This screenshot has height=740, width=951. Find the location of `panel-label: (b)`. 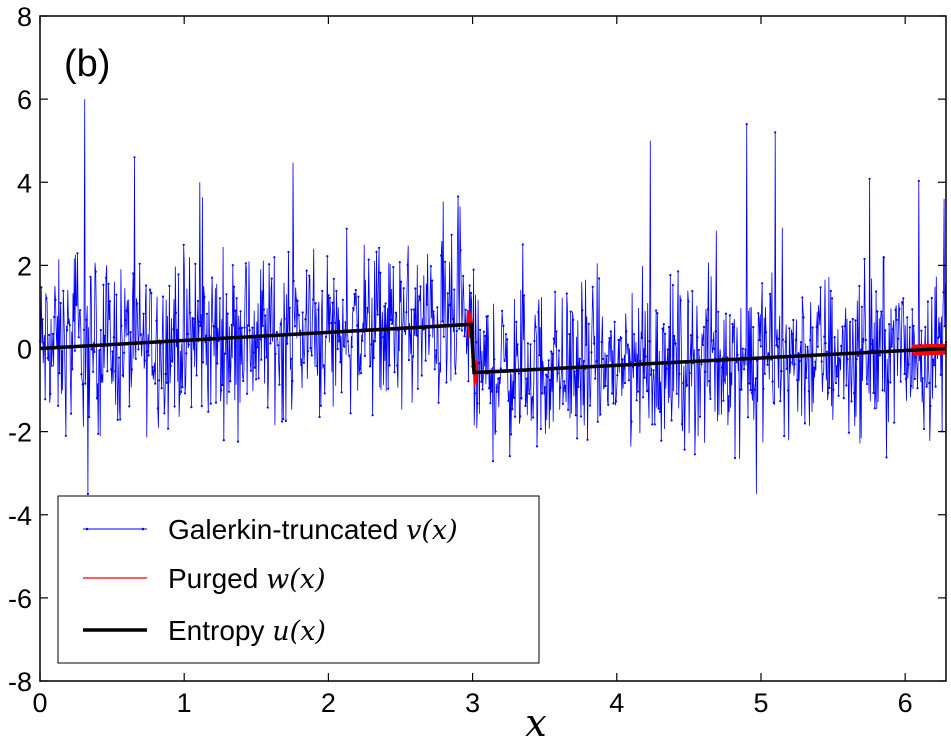

panel-label: (b) is located at coordinates (87, 64).